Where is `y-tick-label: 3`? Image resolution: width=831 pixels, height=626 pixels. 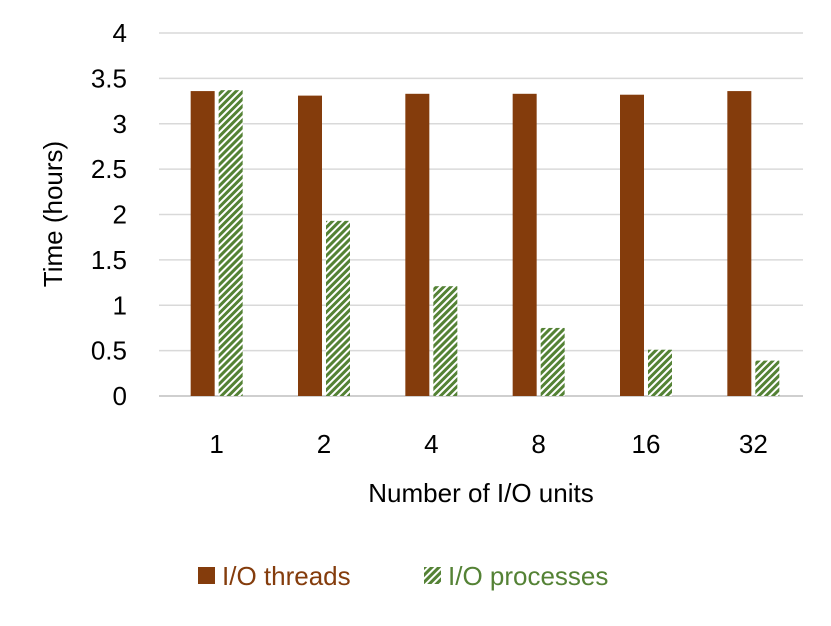
y-tick-label: 3 is located at coordinates (120, 124).